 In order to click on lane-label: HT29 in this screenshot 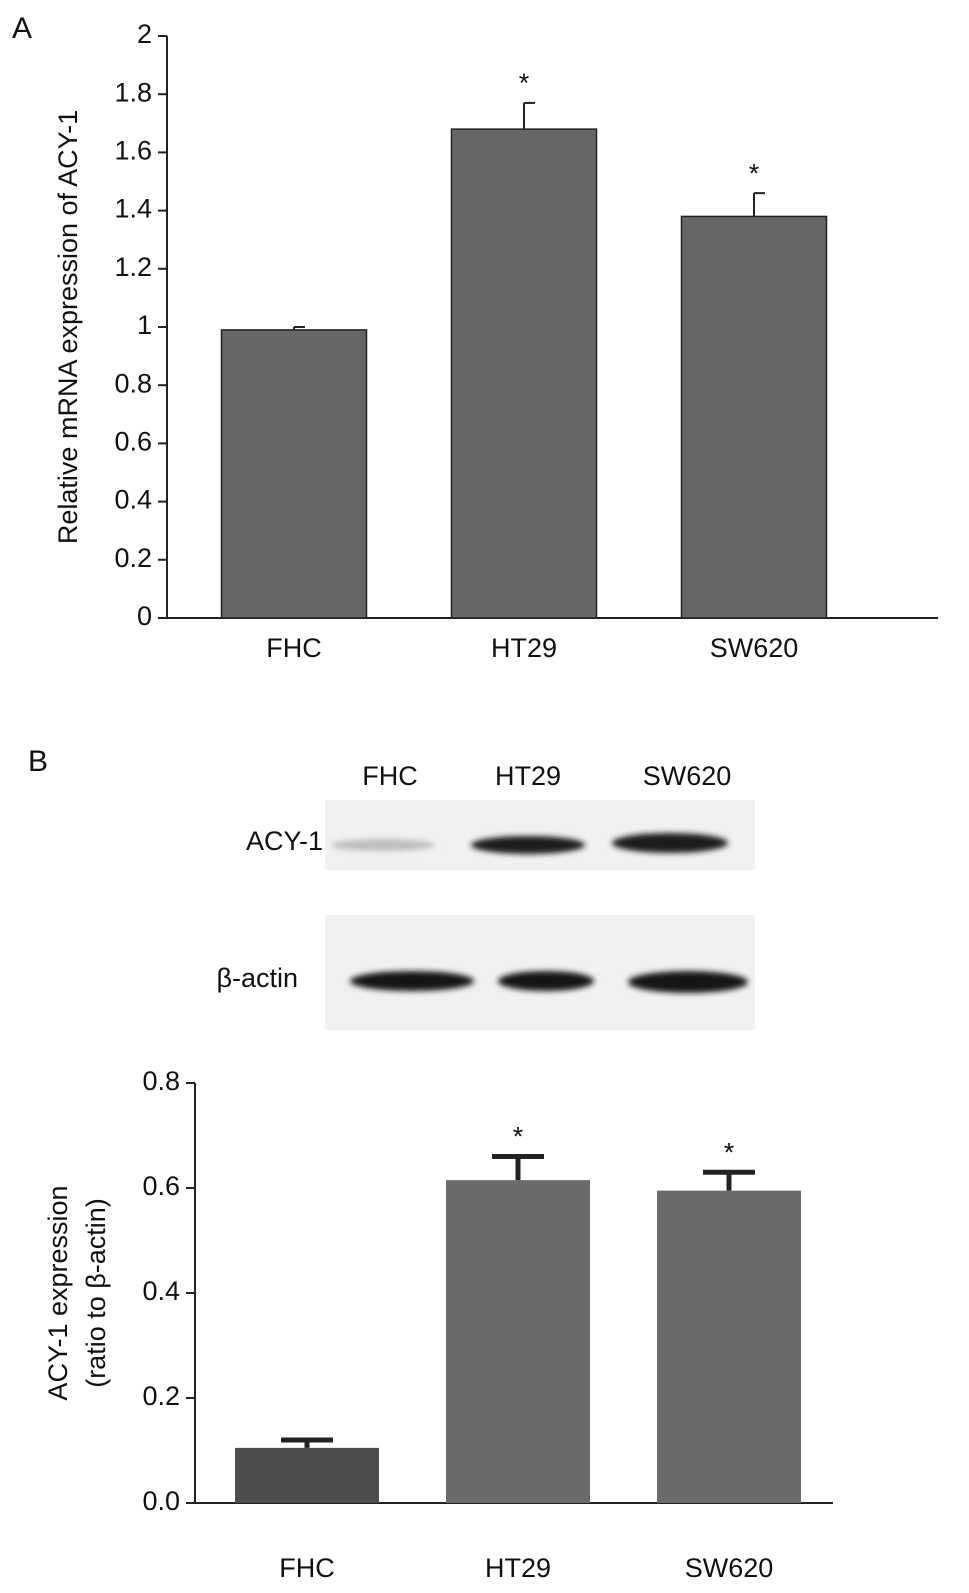, I will do `click(528, 776)`.